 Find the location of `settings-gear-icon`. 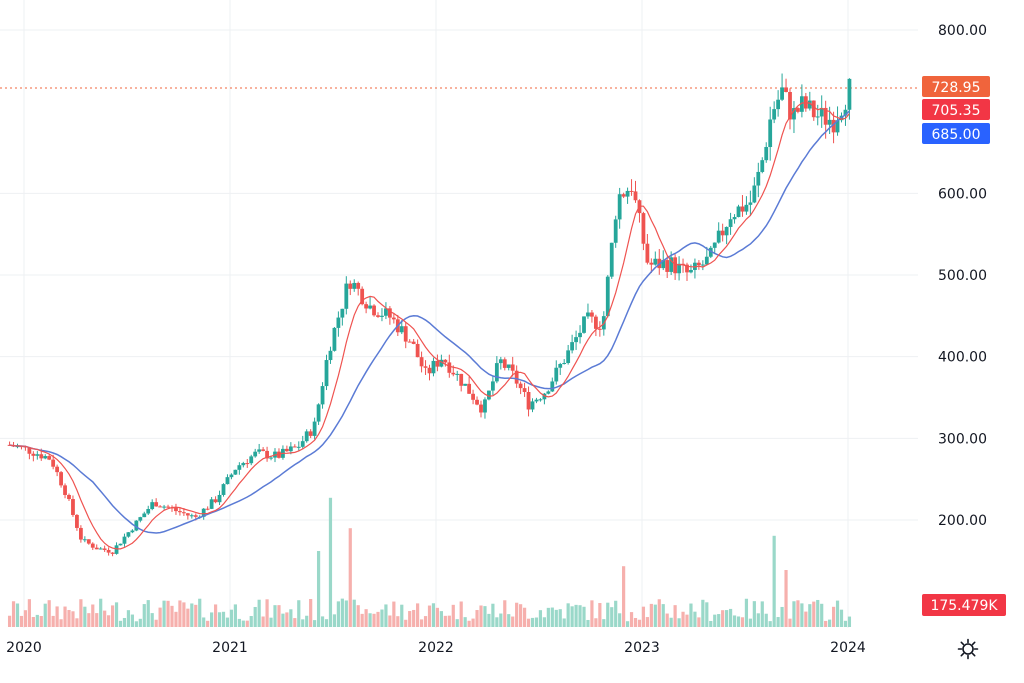

settings-gear-icon is located at coordinates (968, 649).